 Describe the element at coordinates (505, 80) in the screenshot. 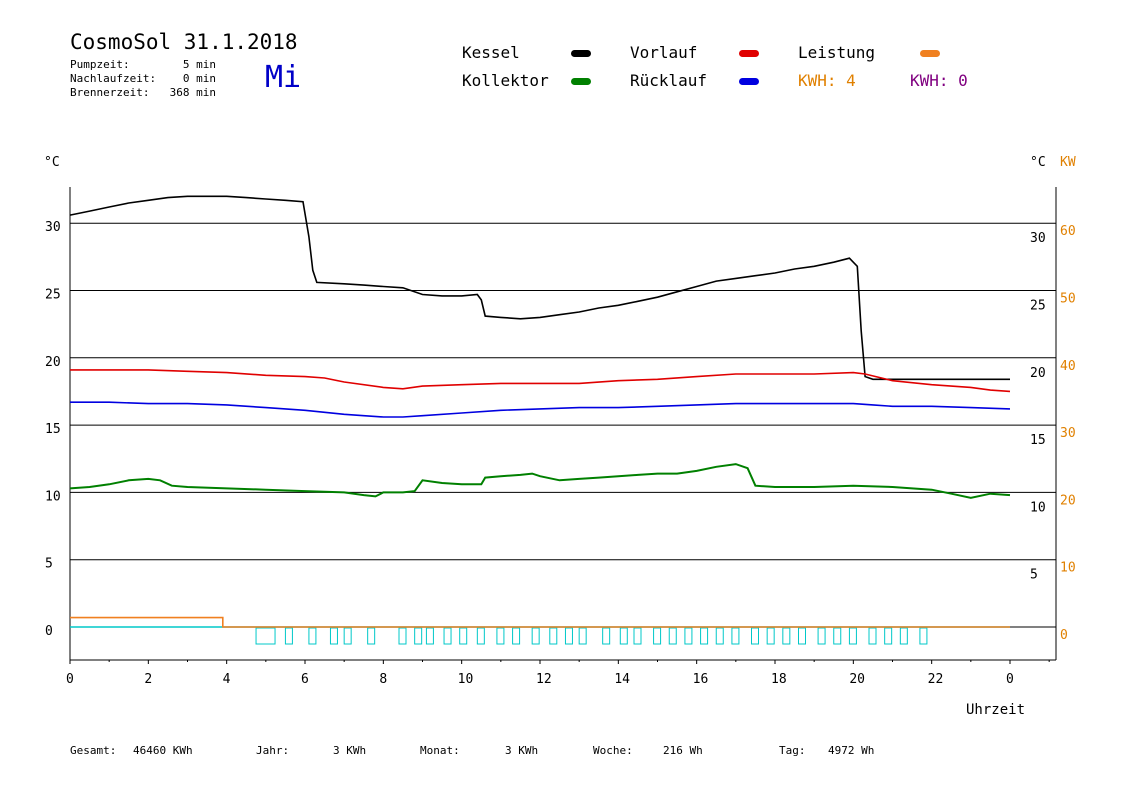

I see `legend-kollektor-label: Kollektor` at that location.